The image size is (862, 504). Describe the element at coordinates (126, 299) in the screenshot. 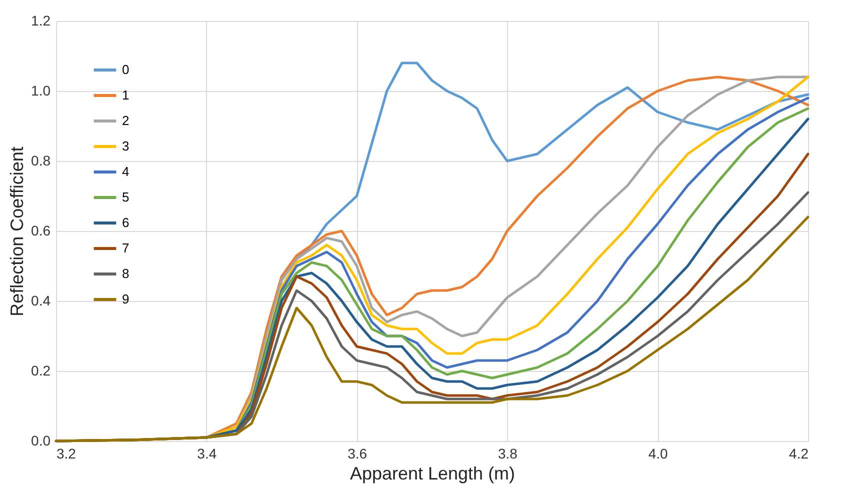

I see `legend-label: 9` at that location.